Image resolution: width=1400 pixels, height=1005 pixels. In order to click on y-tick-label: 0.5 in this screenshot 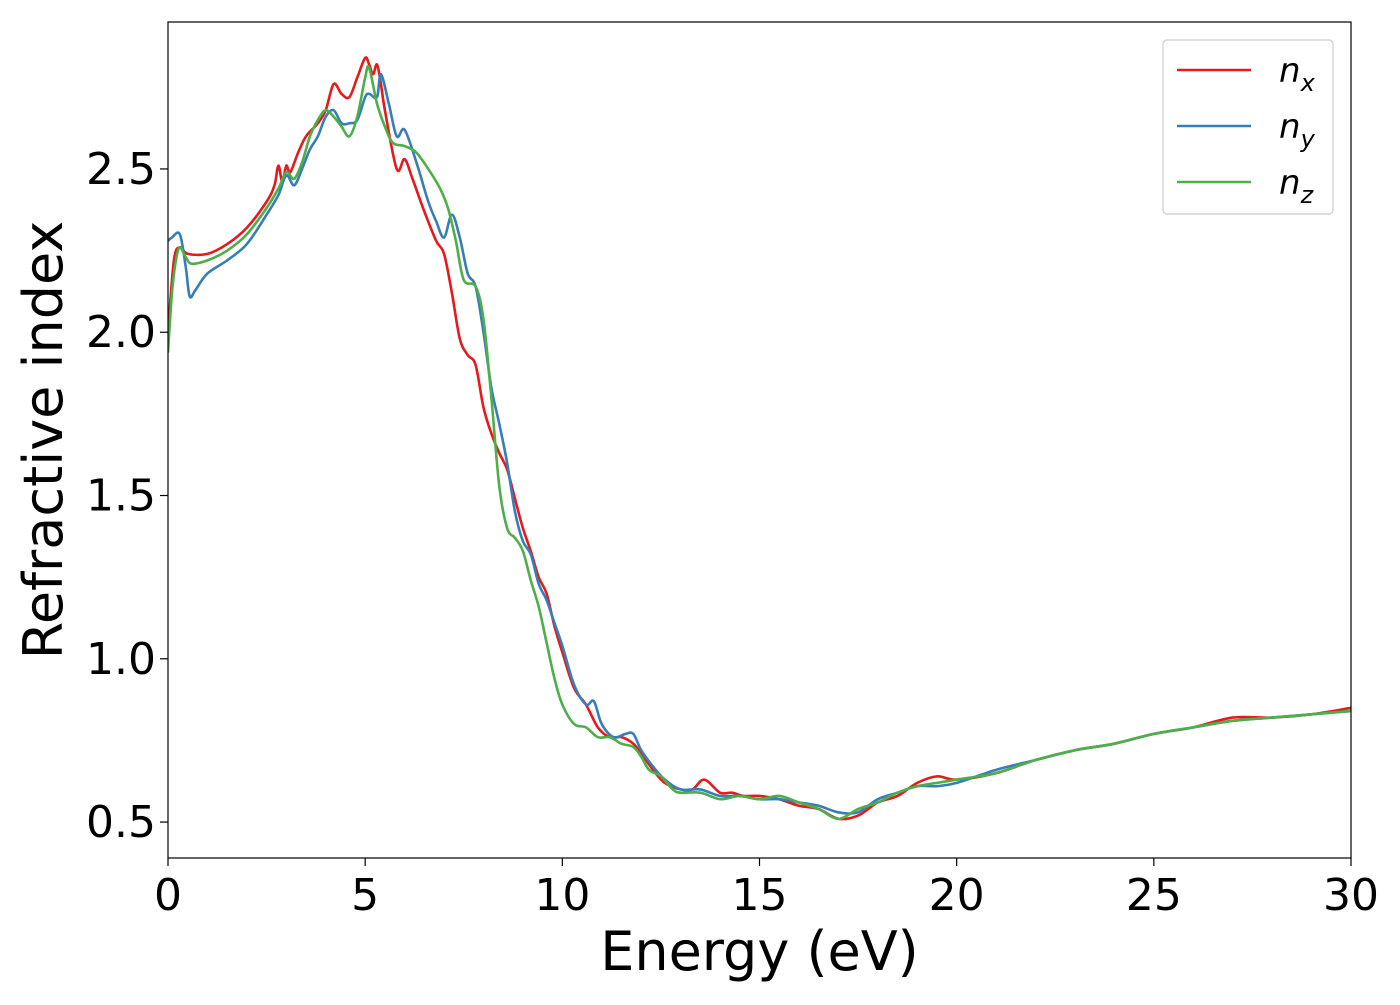, I will do `click(121, 822)`.